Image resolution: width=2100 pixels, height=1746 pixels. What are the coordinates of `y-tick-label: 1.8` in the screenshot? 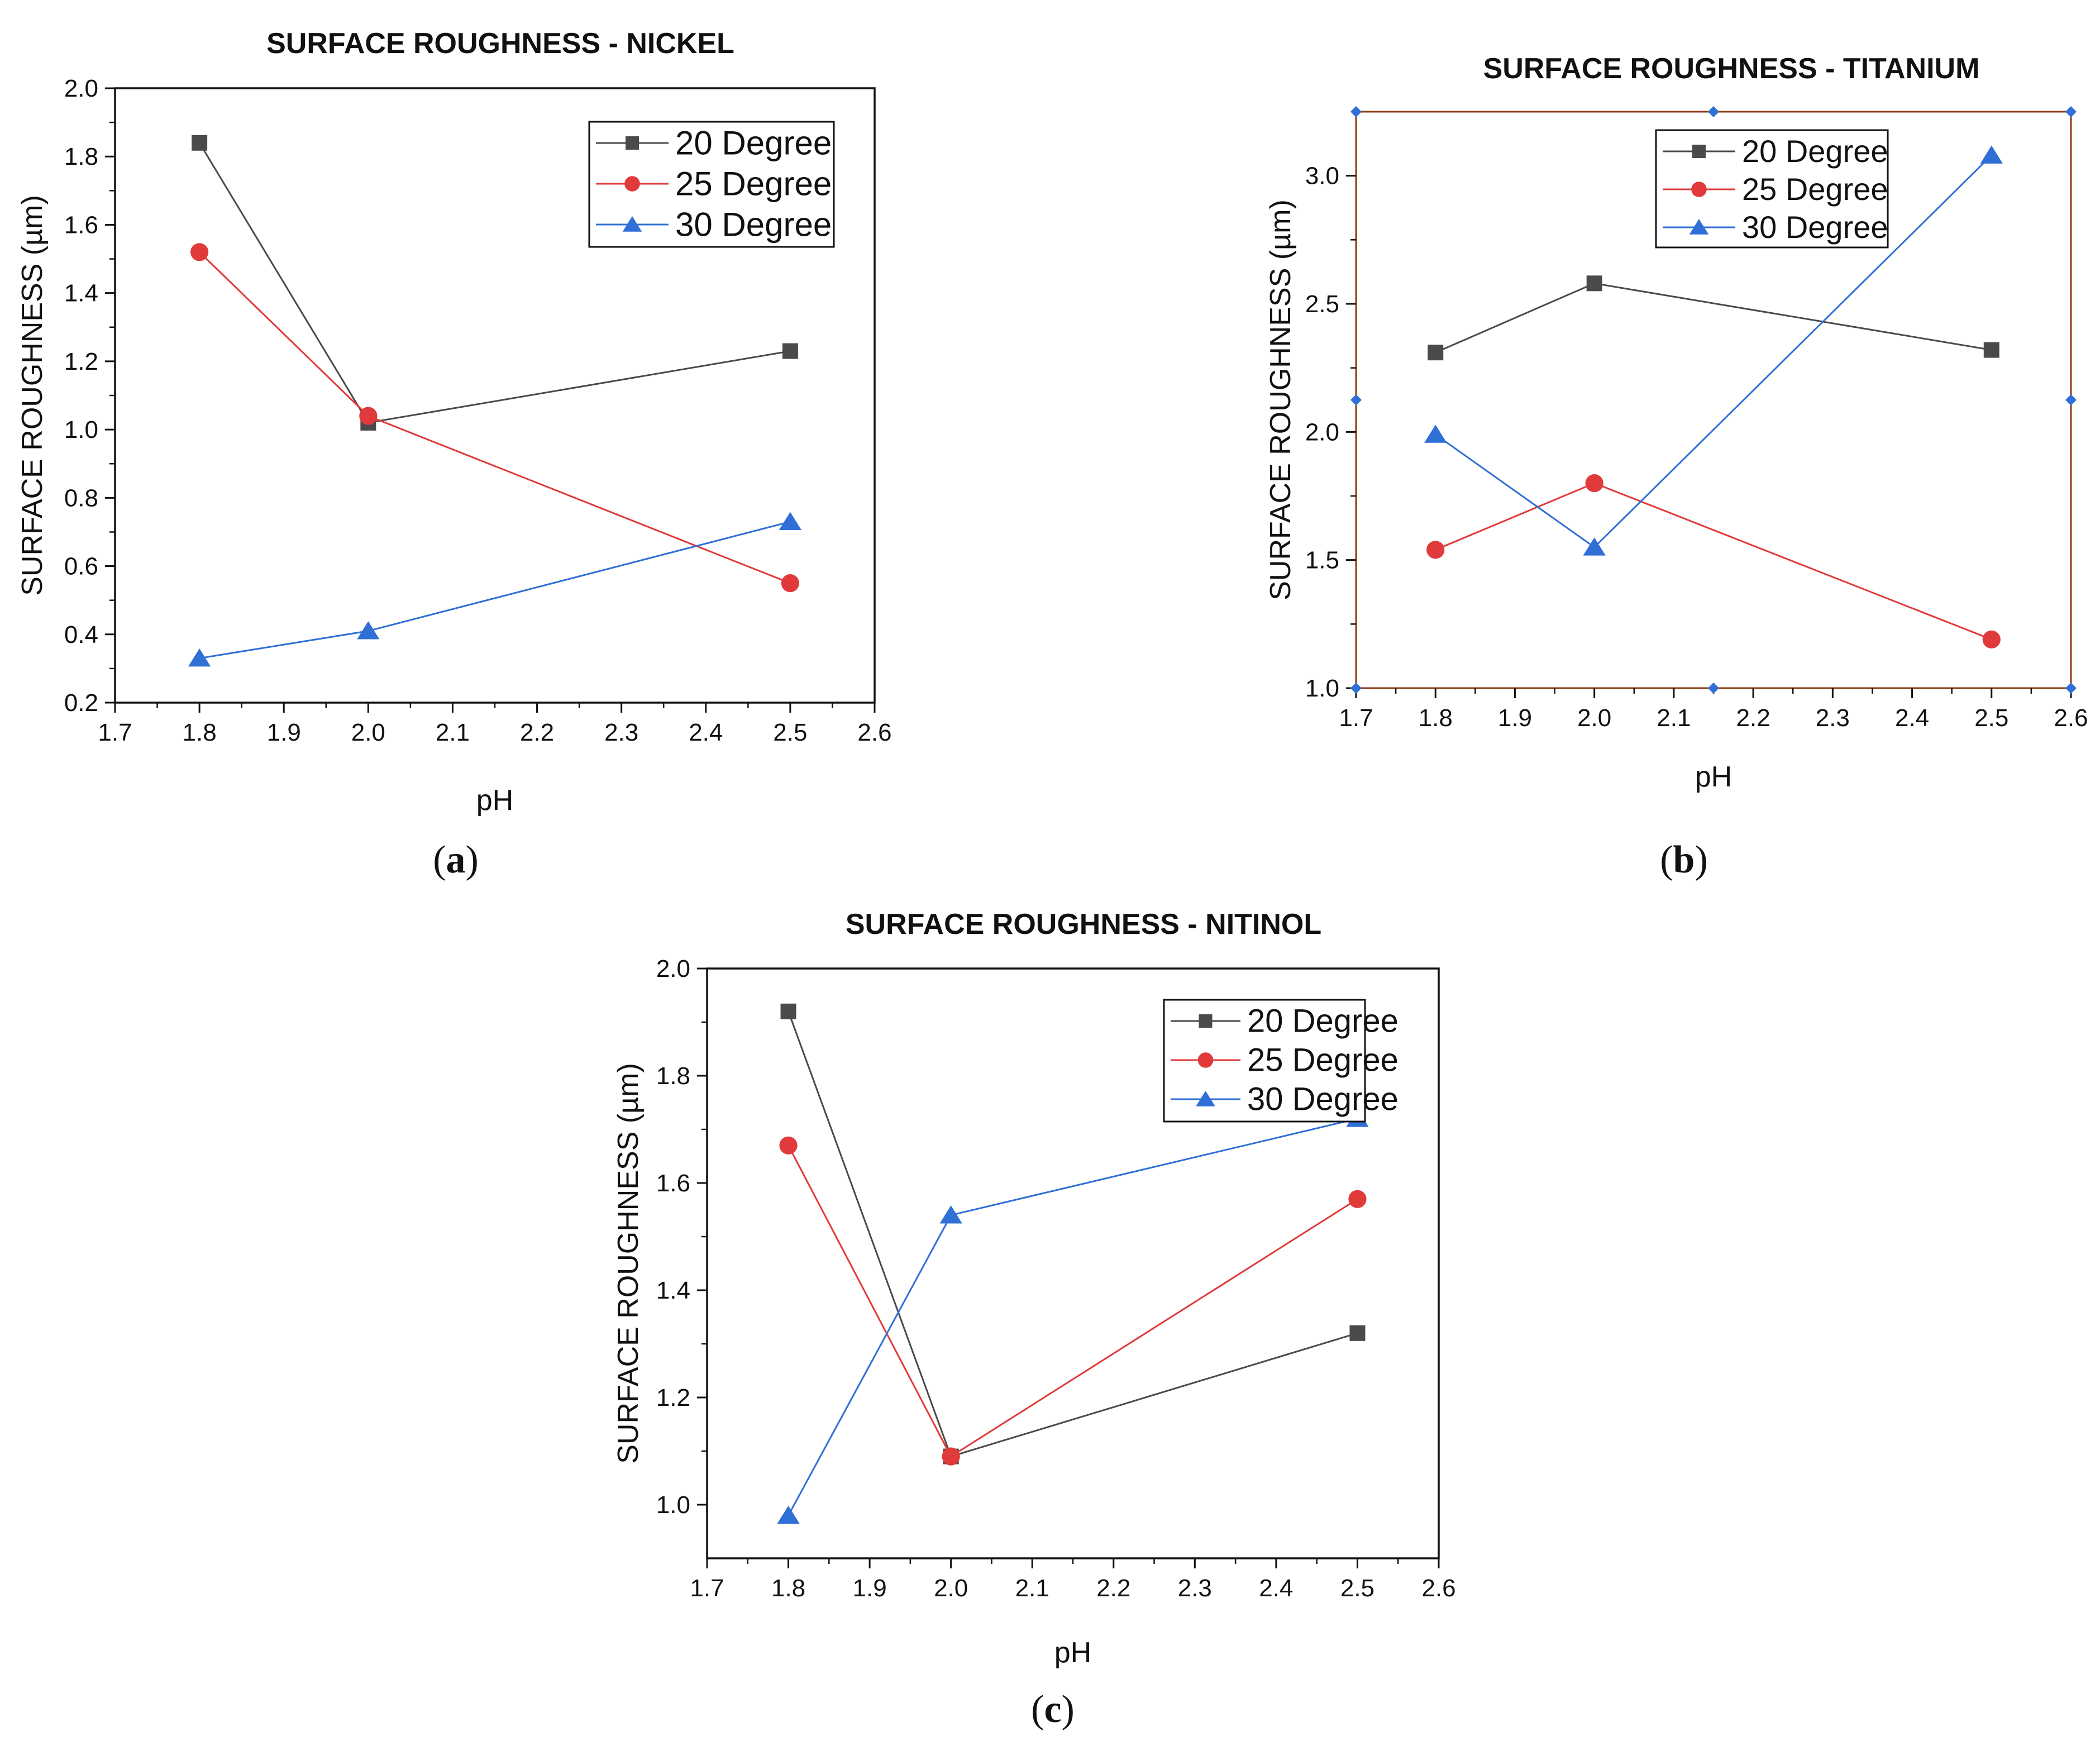 It's located at (673, 1076).